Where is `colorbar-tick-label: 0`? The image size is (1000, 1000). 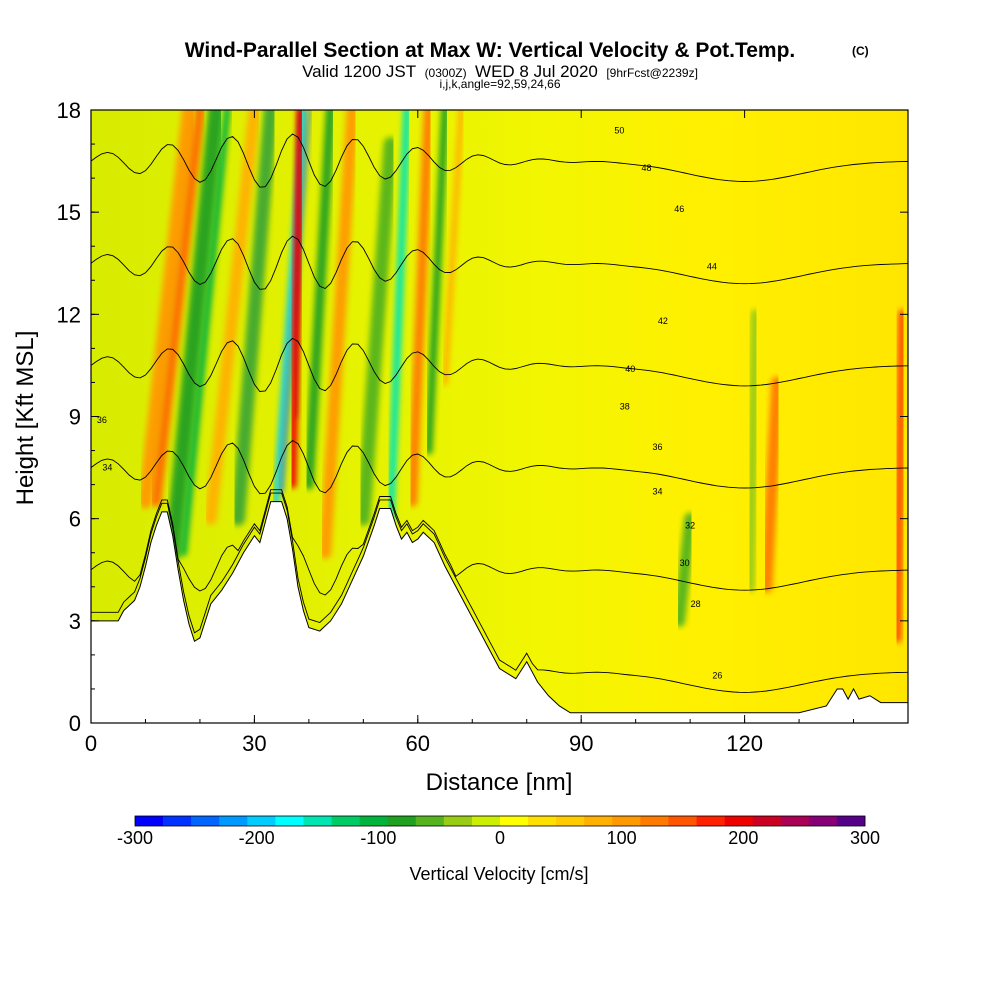 colorbar-tick-label: 0 is located at coordinates (500, 838).